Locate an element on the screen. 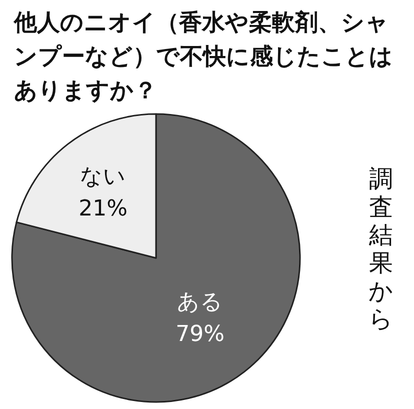 The image size is (414, 409). slice-label: ある is located at coordinates (200, 302).